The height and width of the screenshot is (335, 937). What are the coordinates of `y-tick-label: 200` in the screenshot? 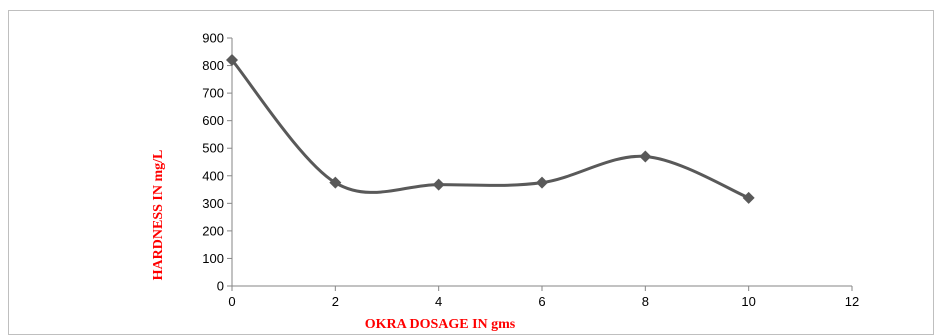 It's located at (213, 230).